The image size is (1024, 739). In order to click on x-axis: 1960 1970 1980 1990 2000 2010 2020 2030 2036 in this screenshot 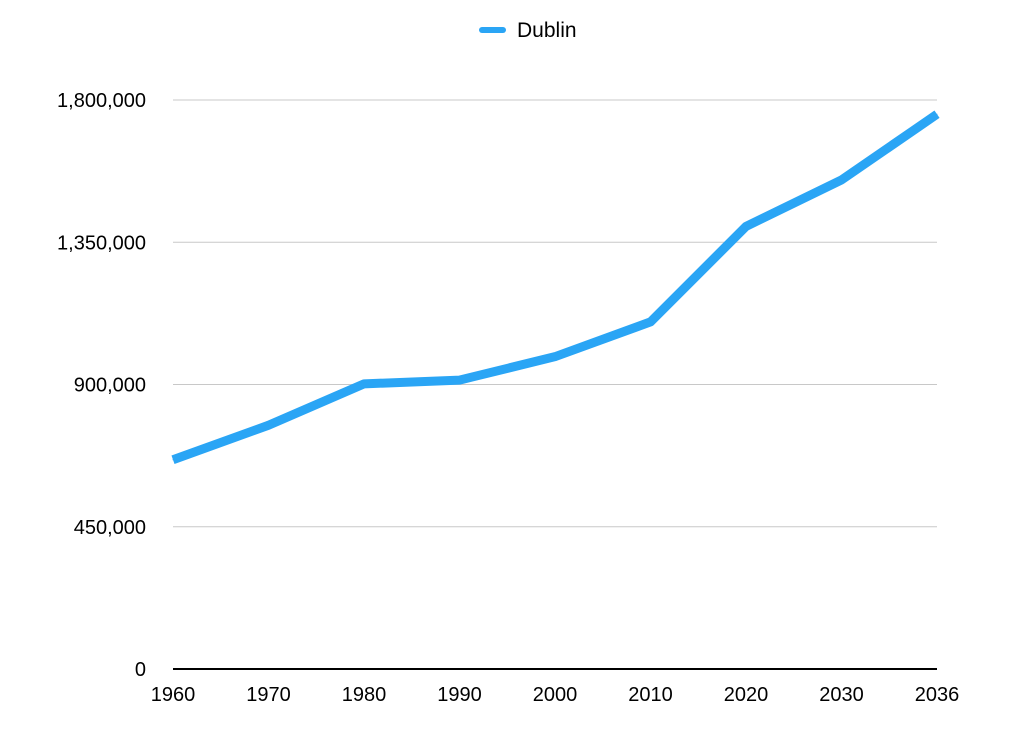, I will do `click(555, 687)`.